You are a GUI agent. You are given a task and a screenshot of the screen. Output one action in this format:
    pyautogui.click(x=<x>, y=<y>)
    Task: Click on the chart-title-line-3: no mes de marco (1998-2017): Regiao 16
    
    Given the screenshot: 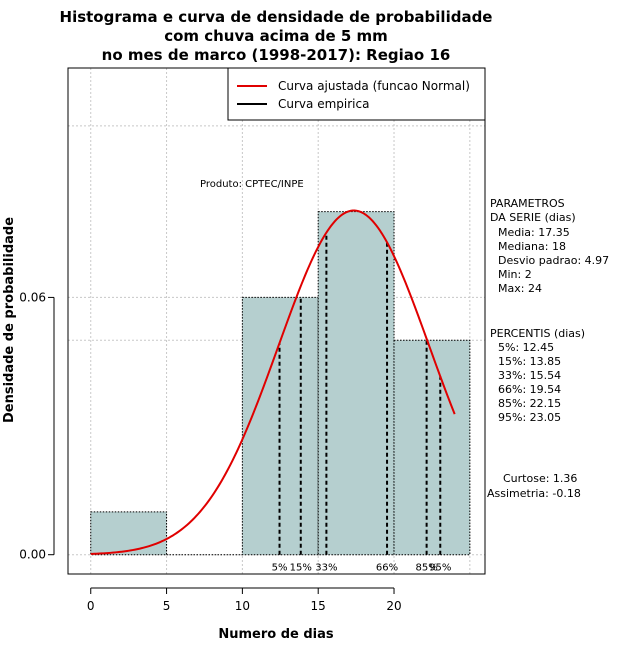 What is the action you would take?
    pyautogui.click(x=276, y=55)
    